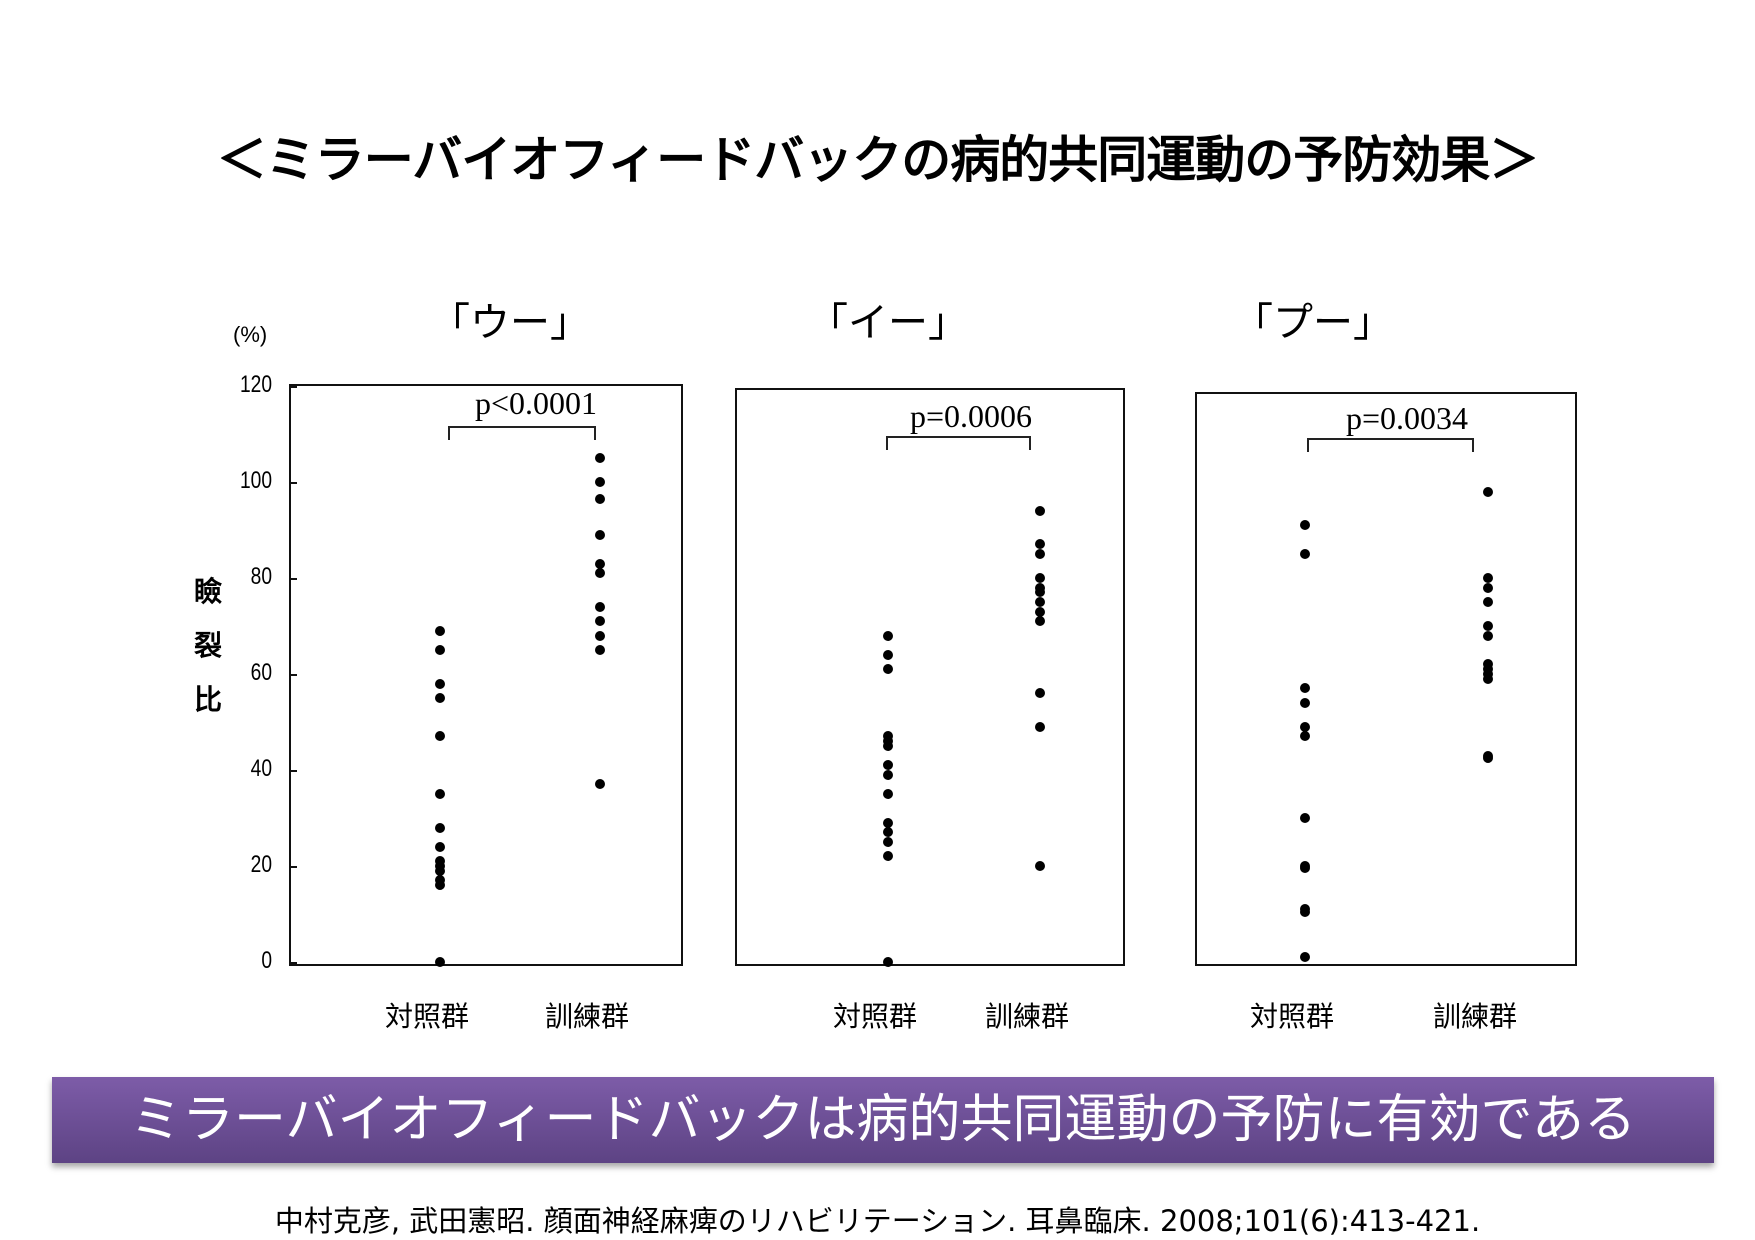 The image size is (1755, 1240). What do you see at coordinates (510, 323) in the screenshot?
I see `panel-title: 「ウー」` at bounding box center [510, 323].